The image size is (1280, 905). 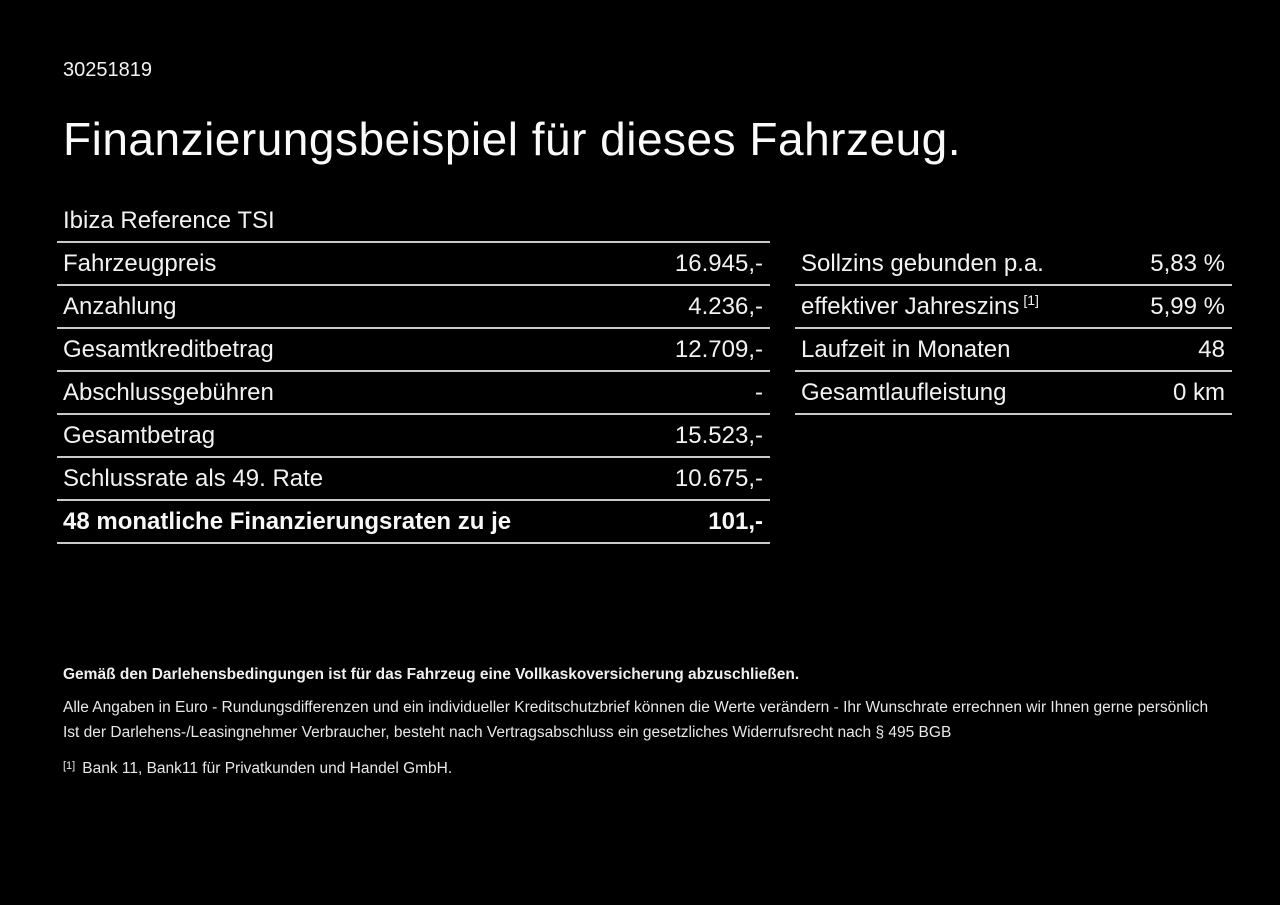 I want to click on table-row-gesamtkreditbetrag: Gesamtkreditbetrag 12.709,-, so click(x=413, y=350).